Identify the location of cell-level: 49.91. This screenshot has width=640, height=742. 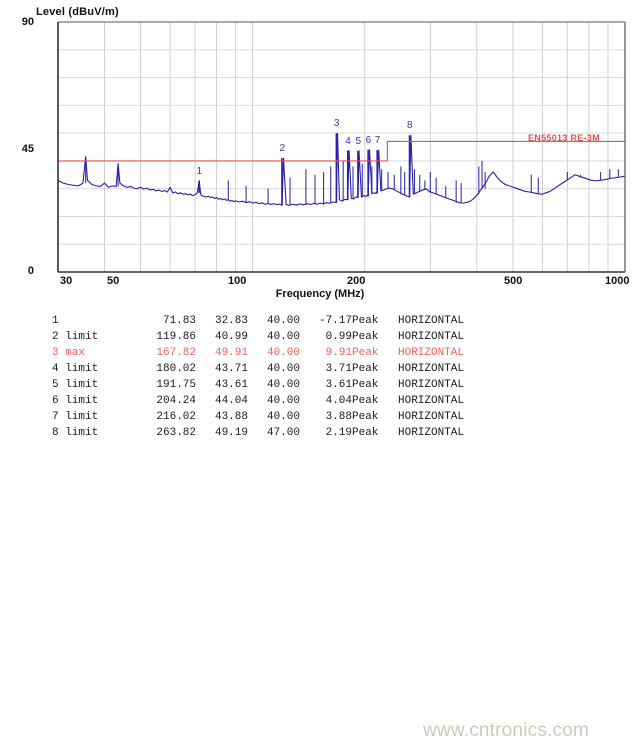
(231, 353).